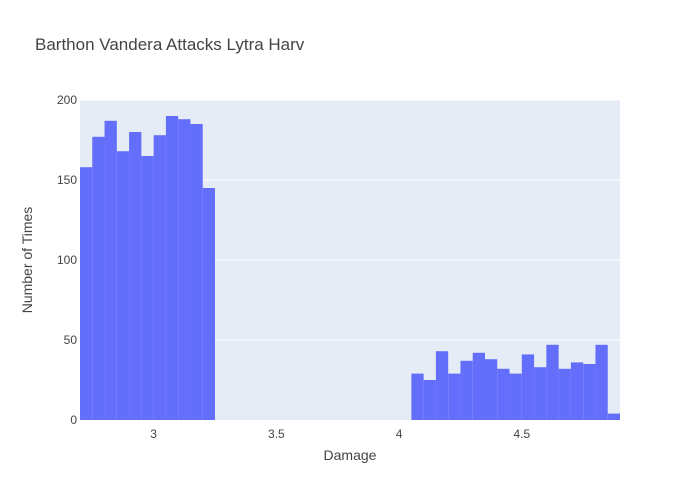 The height and width of the screenshot is (500, 700). What do you see at coordinates (276, 434) in the screenshot?
I see `x-tick-label: 3.5` at bounding box center [276, 434].